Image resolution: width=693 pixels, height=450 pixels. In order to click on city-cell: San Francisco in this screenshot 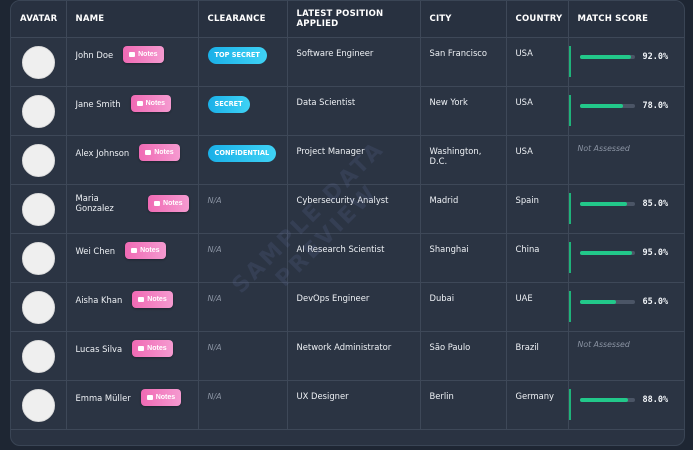, I will do `click(463, 62)`.